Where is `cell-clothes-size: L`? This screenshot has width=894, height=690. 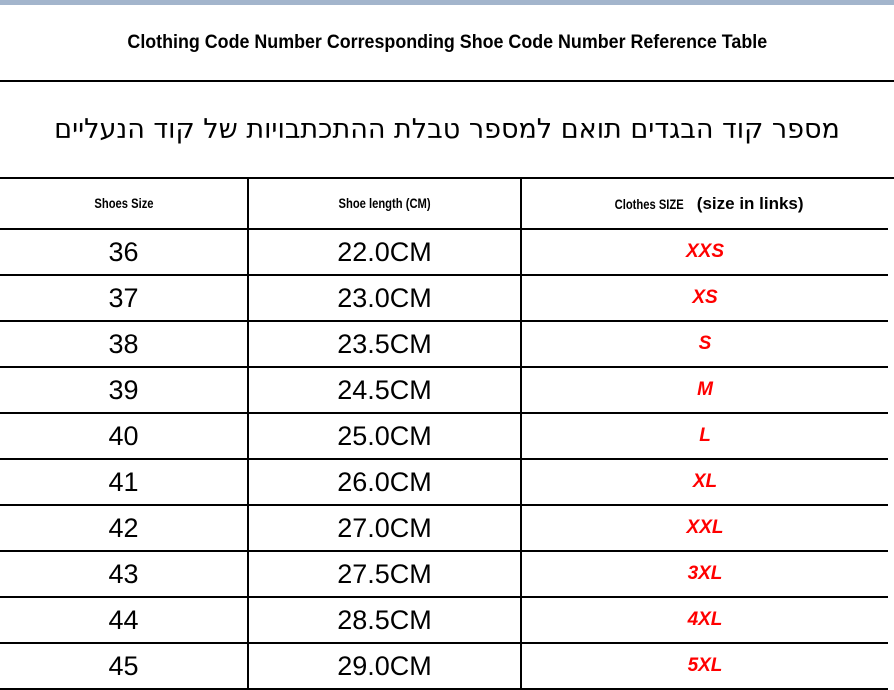
cell-clothes-size: L is located at coordinates (704, 436).